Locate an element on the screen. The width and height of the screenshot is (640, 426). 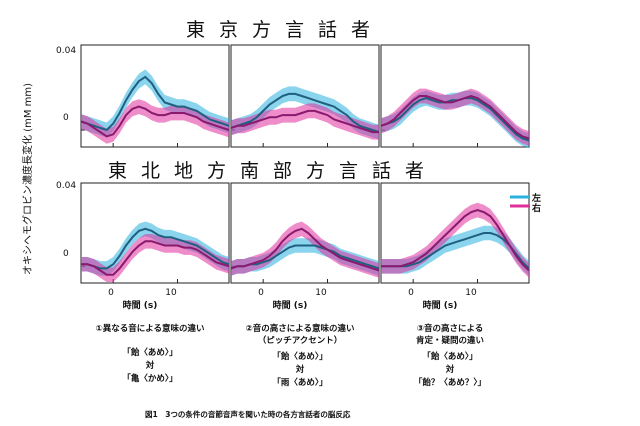
condition-2-line3: 「雨〈あめ〉」 is located at coordinates (299, 382).